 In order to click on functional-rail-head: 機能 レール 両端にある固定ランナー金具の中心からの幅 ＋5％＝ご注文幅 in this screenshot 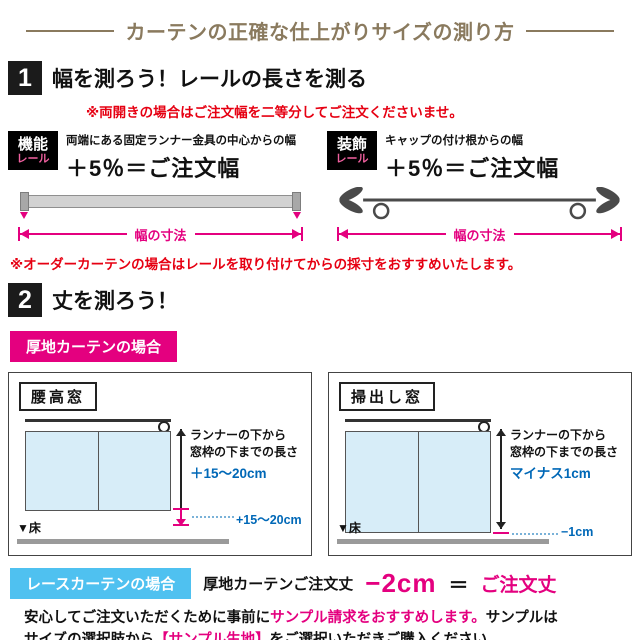, I will do `click(160, 157)`.